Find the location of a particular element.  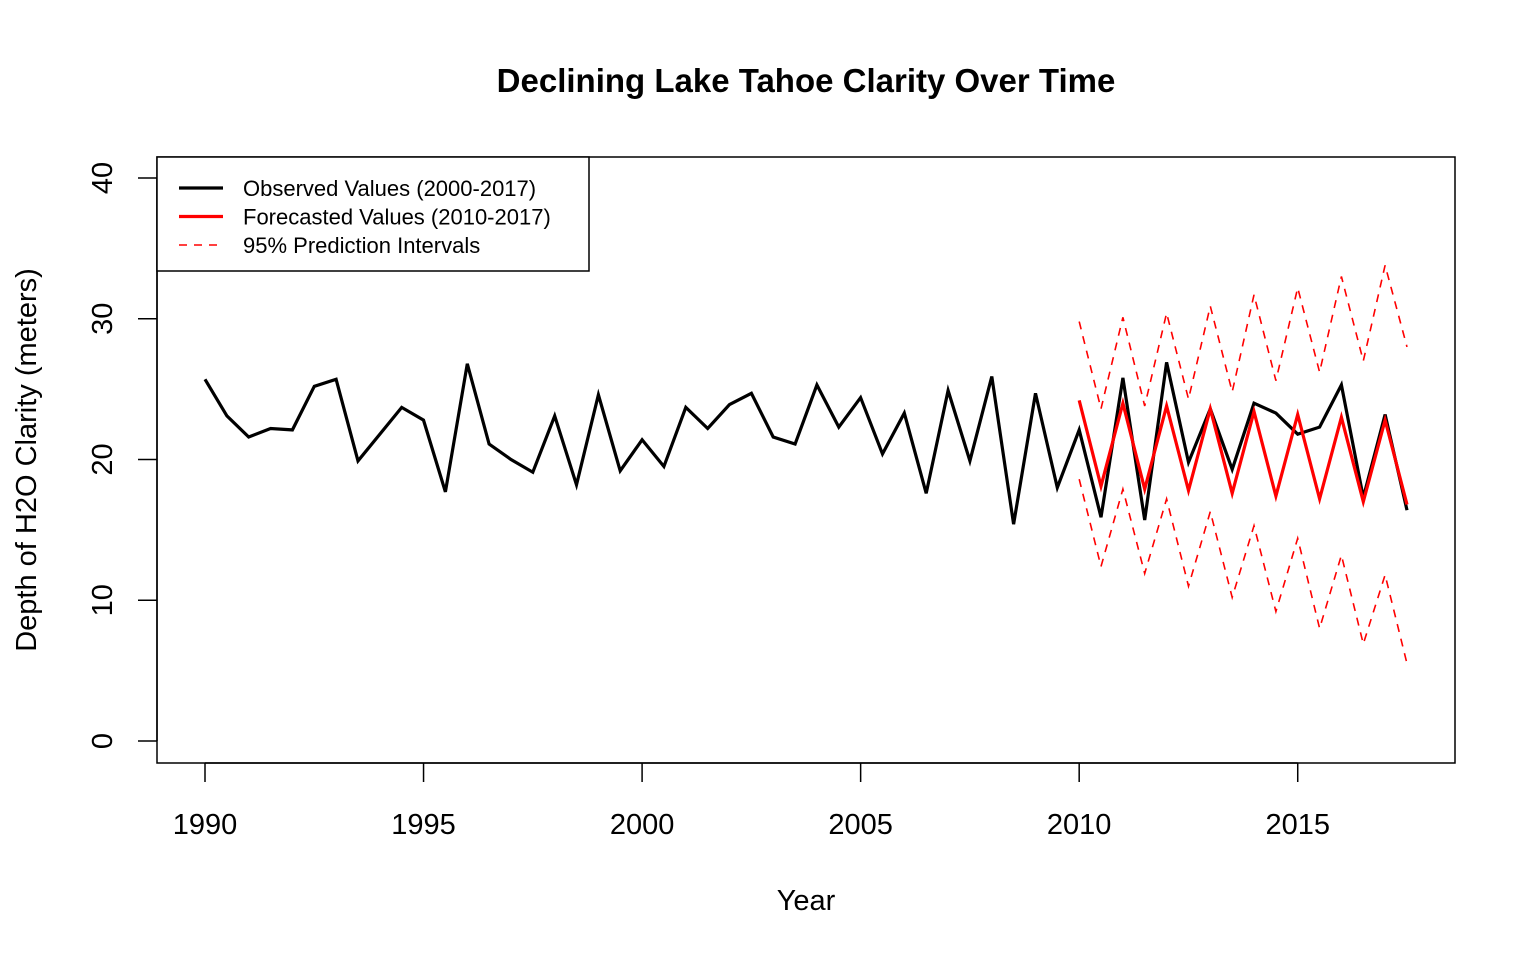

x-axis-label: Year is located at coordinates (806, 901).